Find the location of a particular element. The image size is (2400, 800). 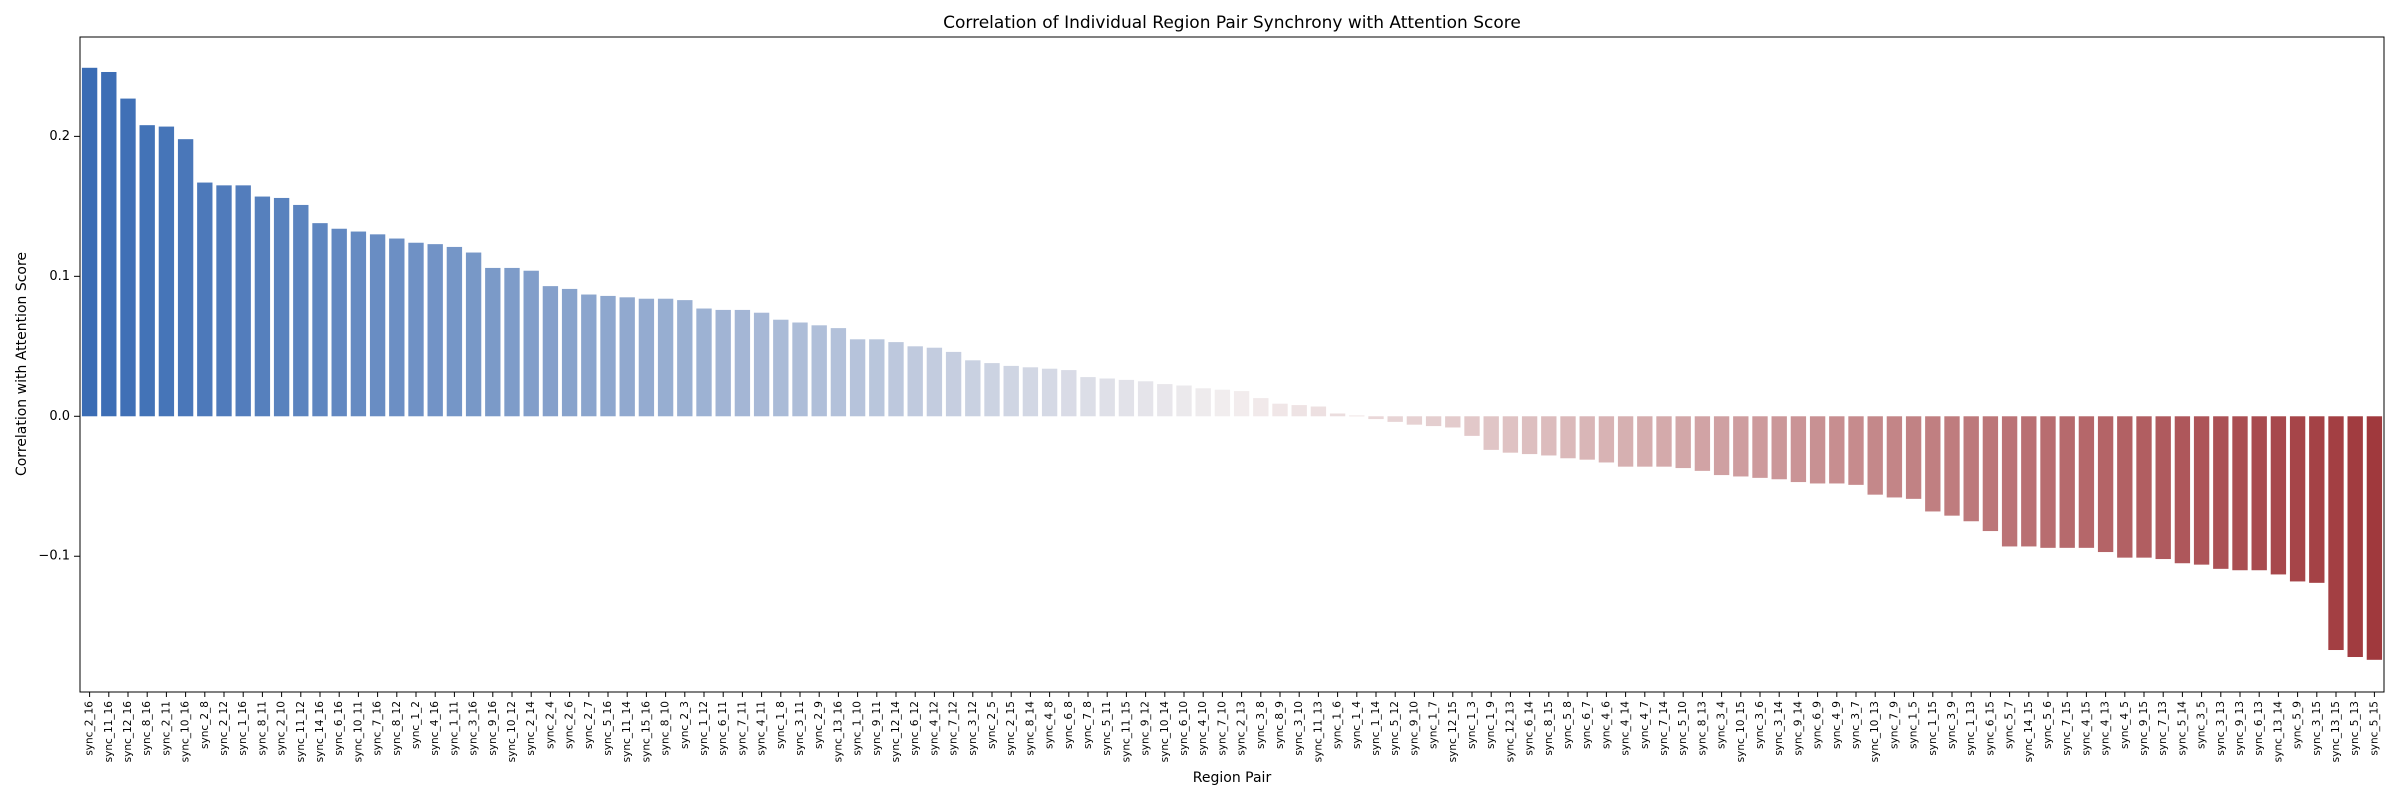

x-tick-label: sync_4_13 is located at coordinates (2106, 728).